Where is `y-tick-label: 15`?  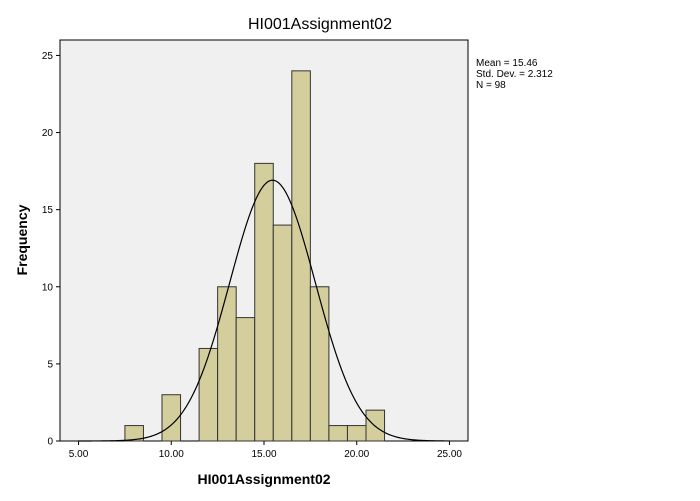 y-tick-label: 15 is located at coordinates (48, 210).